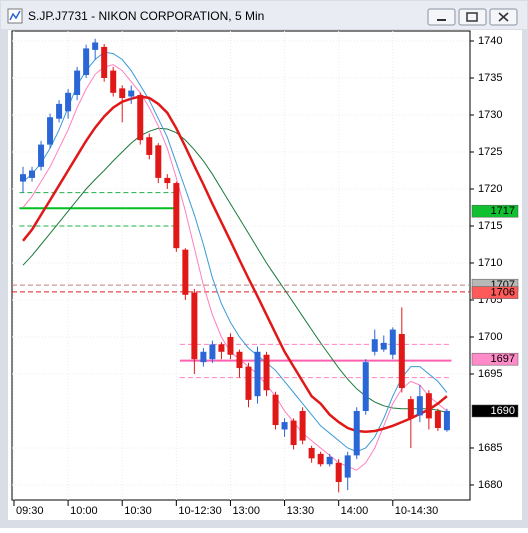 The width and height of the screenshot is (528, 533). What do you see at coordinates (15, 15) in the screenshot?
I see `window-icon-glyph` at bounding box center [15, 15].